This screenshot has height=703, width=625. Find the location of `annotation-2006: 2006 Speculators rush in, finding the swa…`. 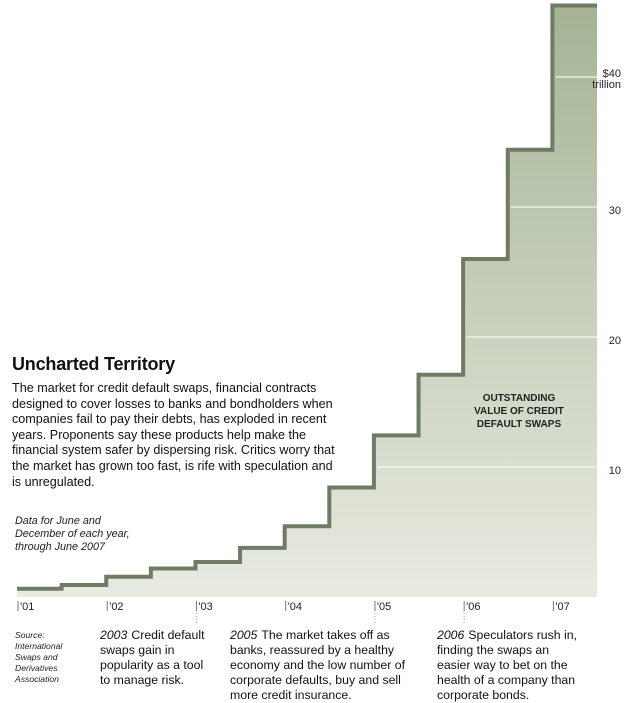

annotation-2006: 2006 Speculators rush in, finding the swa… is located at coordinates (509, 665).